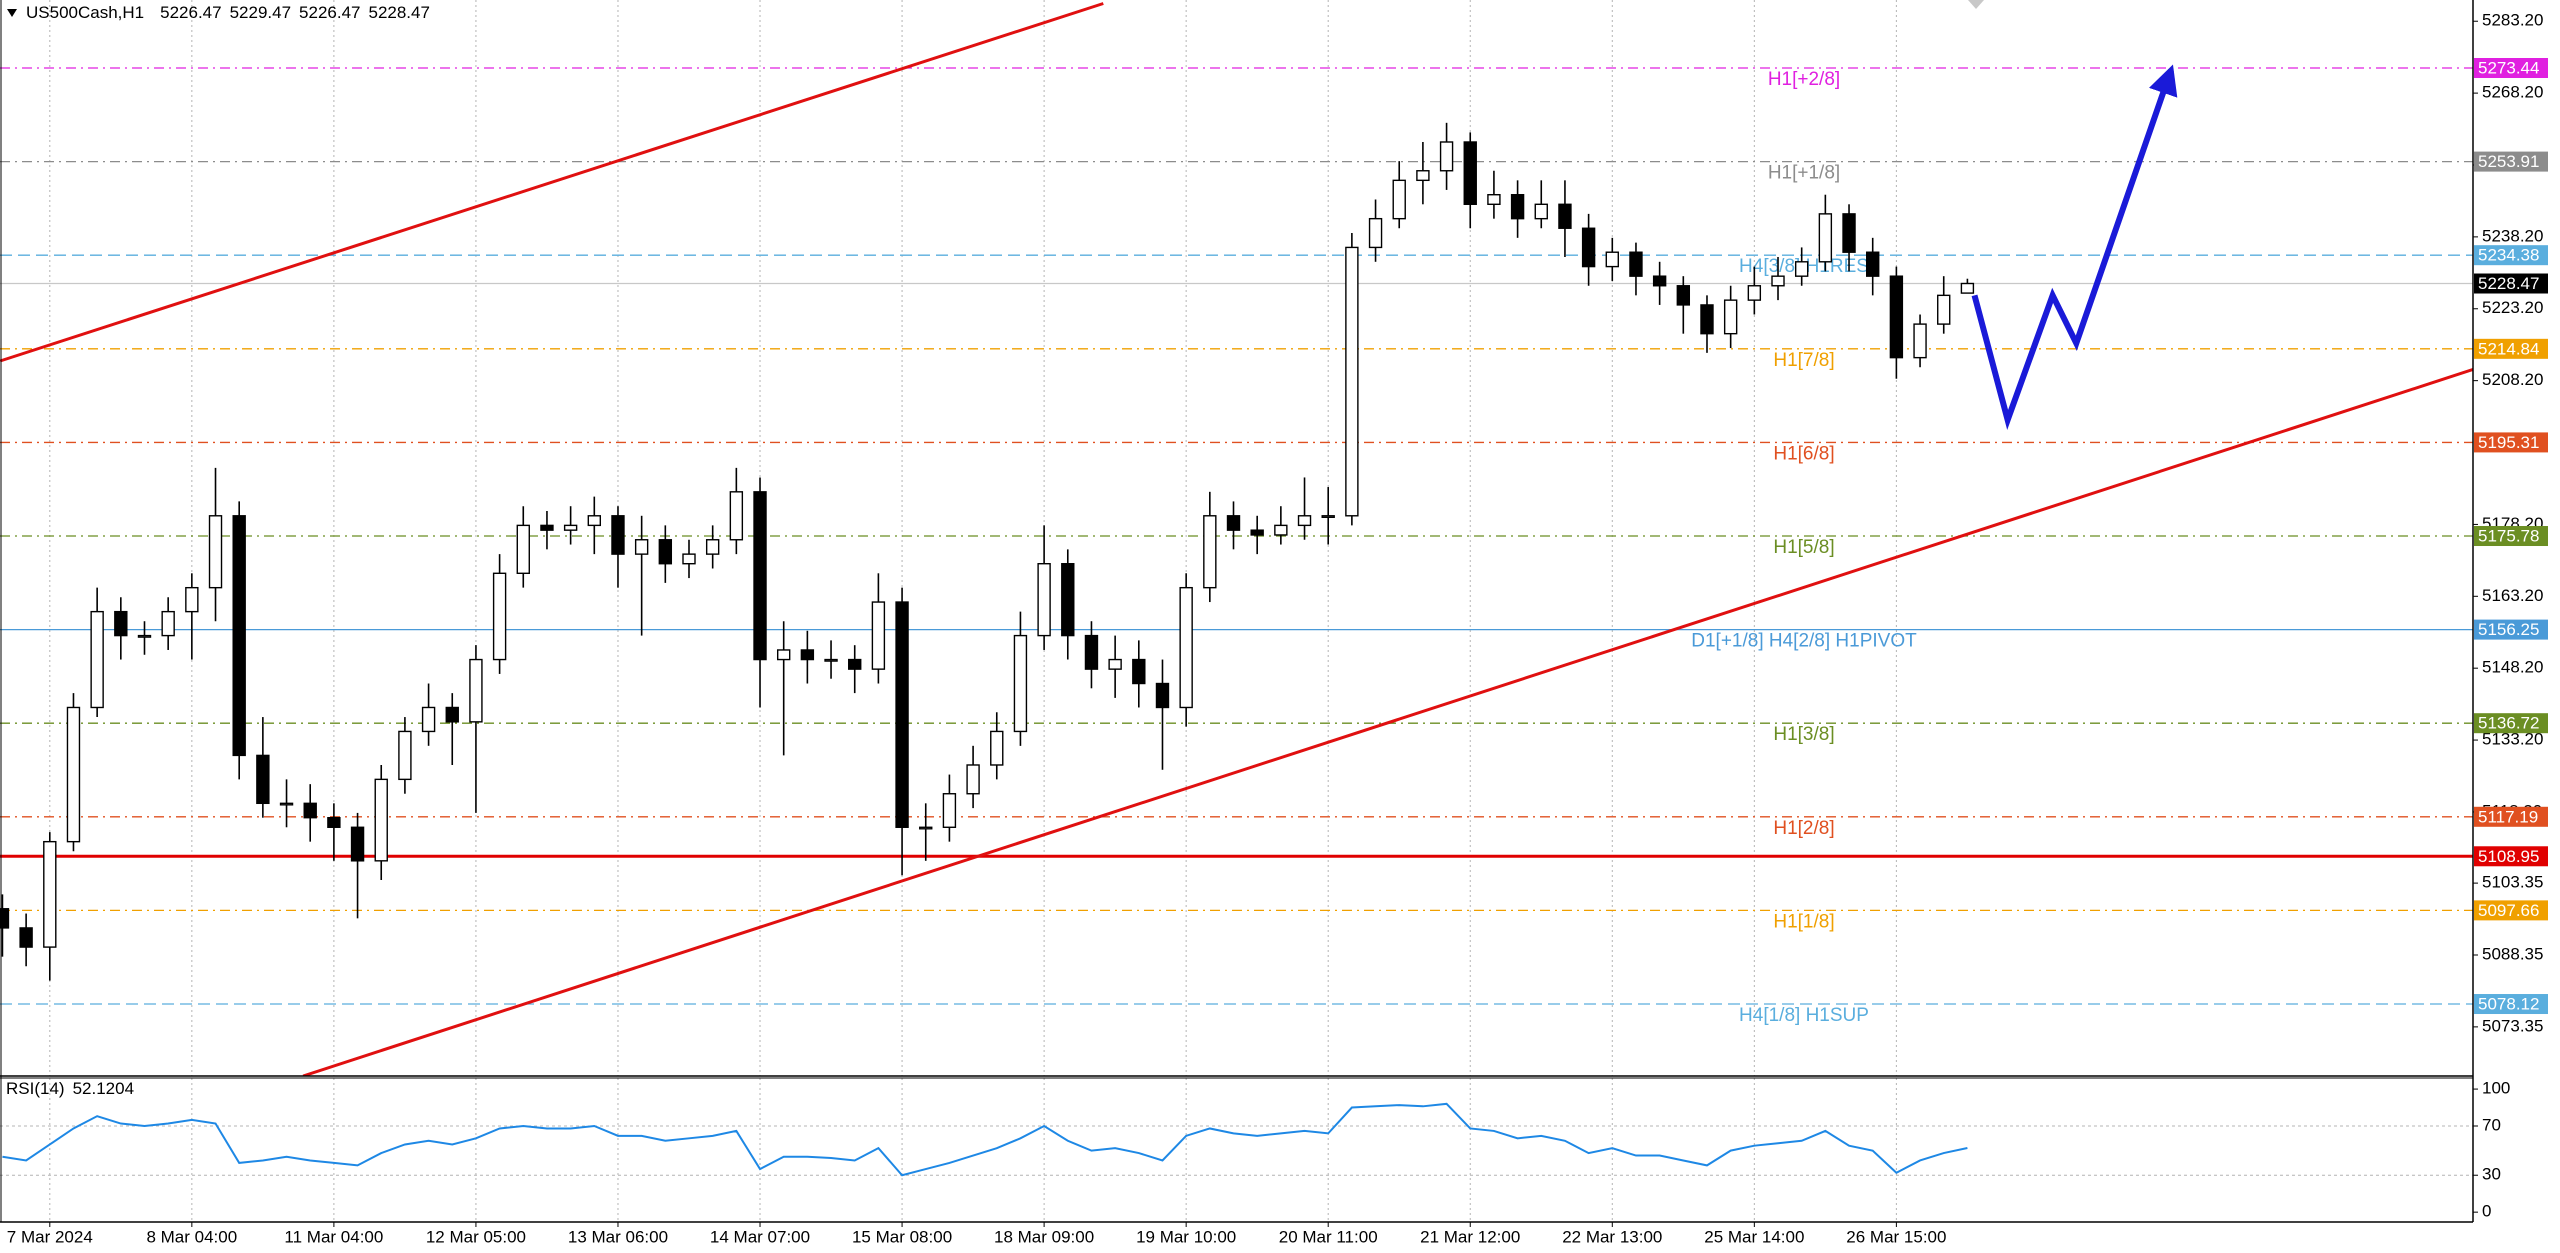  I want to click on x-tick-label: 13 Mar 06:00, so click(618, 1236).